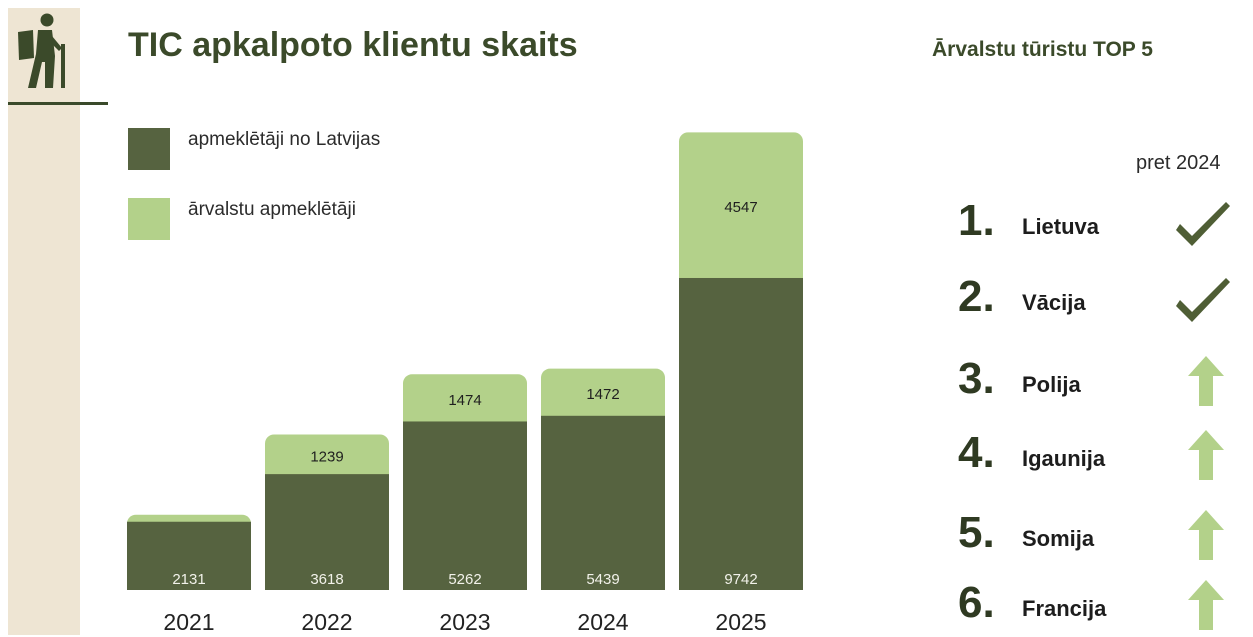  I want to click on country-name: Lietuva, so click(1061, 226).